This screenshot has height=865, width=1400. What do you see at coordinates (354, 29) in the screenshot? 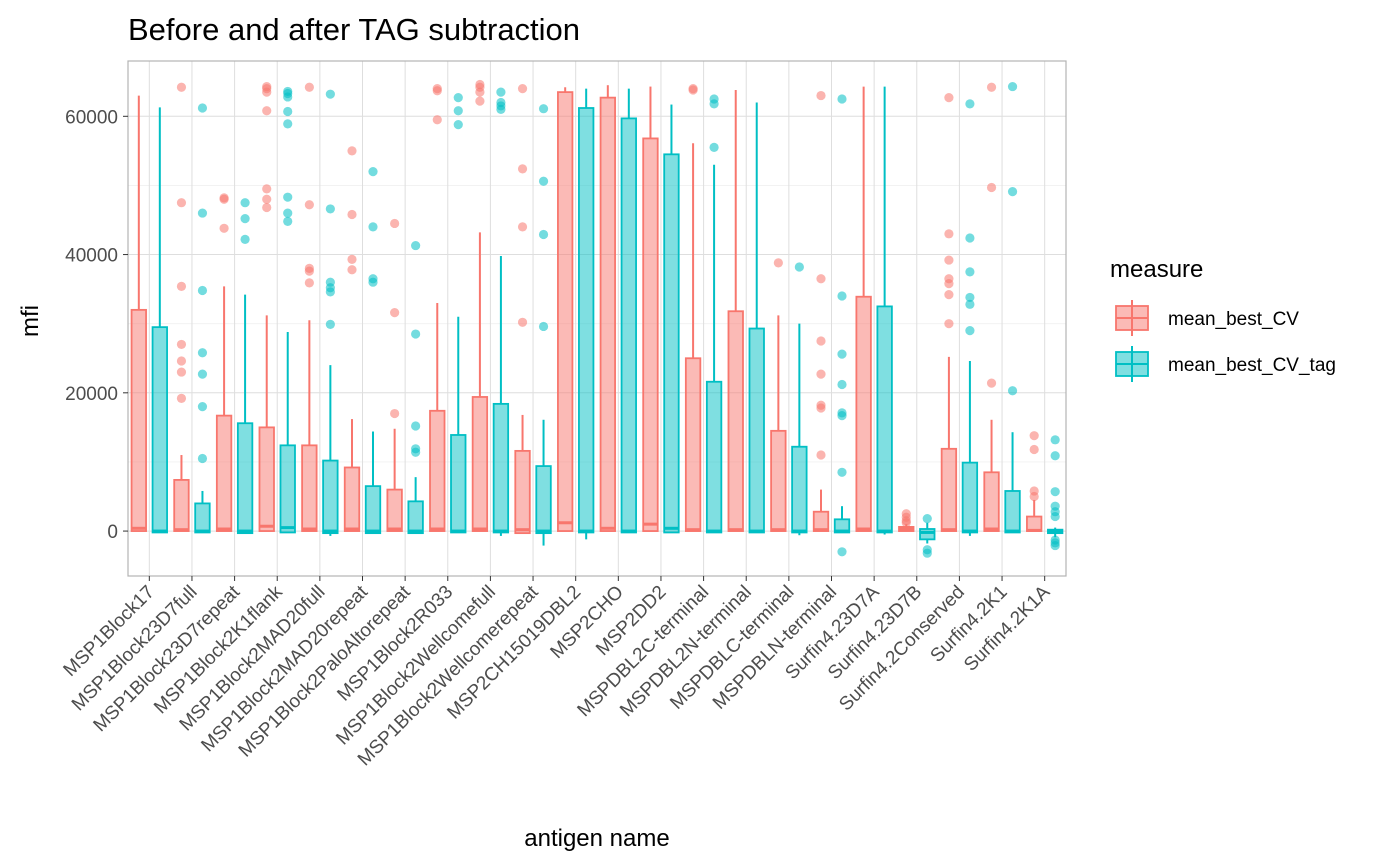
I see `chart-title: Before and after TAG subtraction` at bounding box center [354, 29].